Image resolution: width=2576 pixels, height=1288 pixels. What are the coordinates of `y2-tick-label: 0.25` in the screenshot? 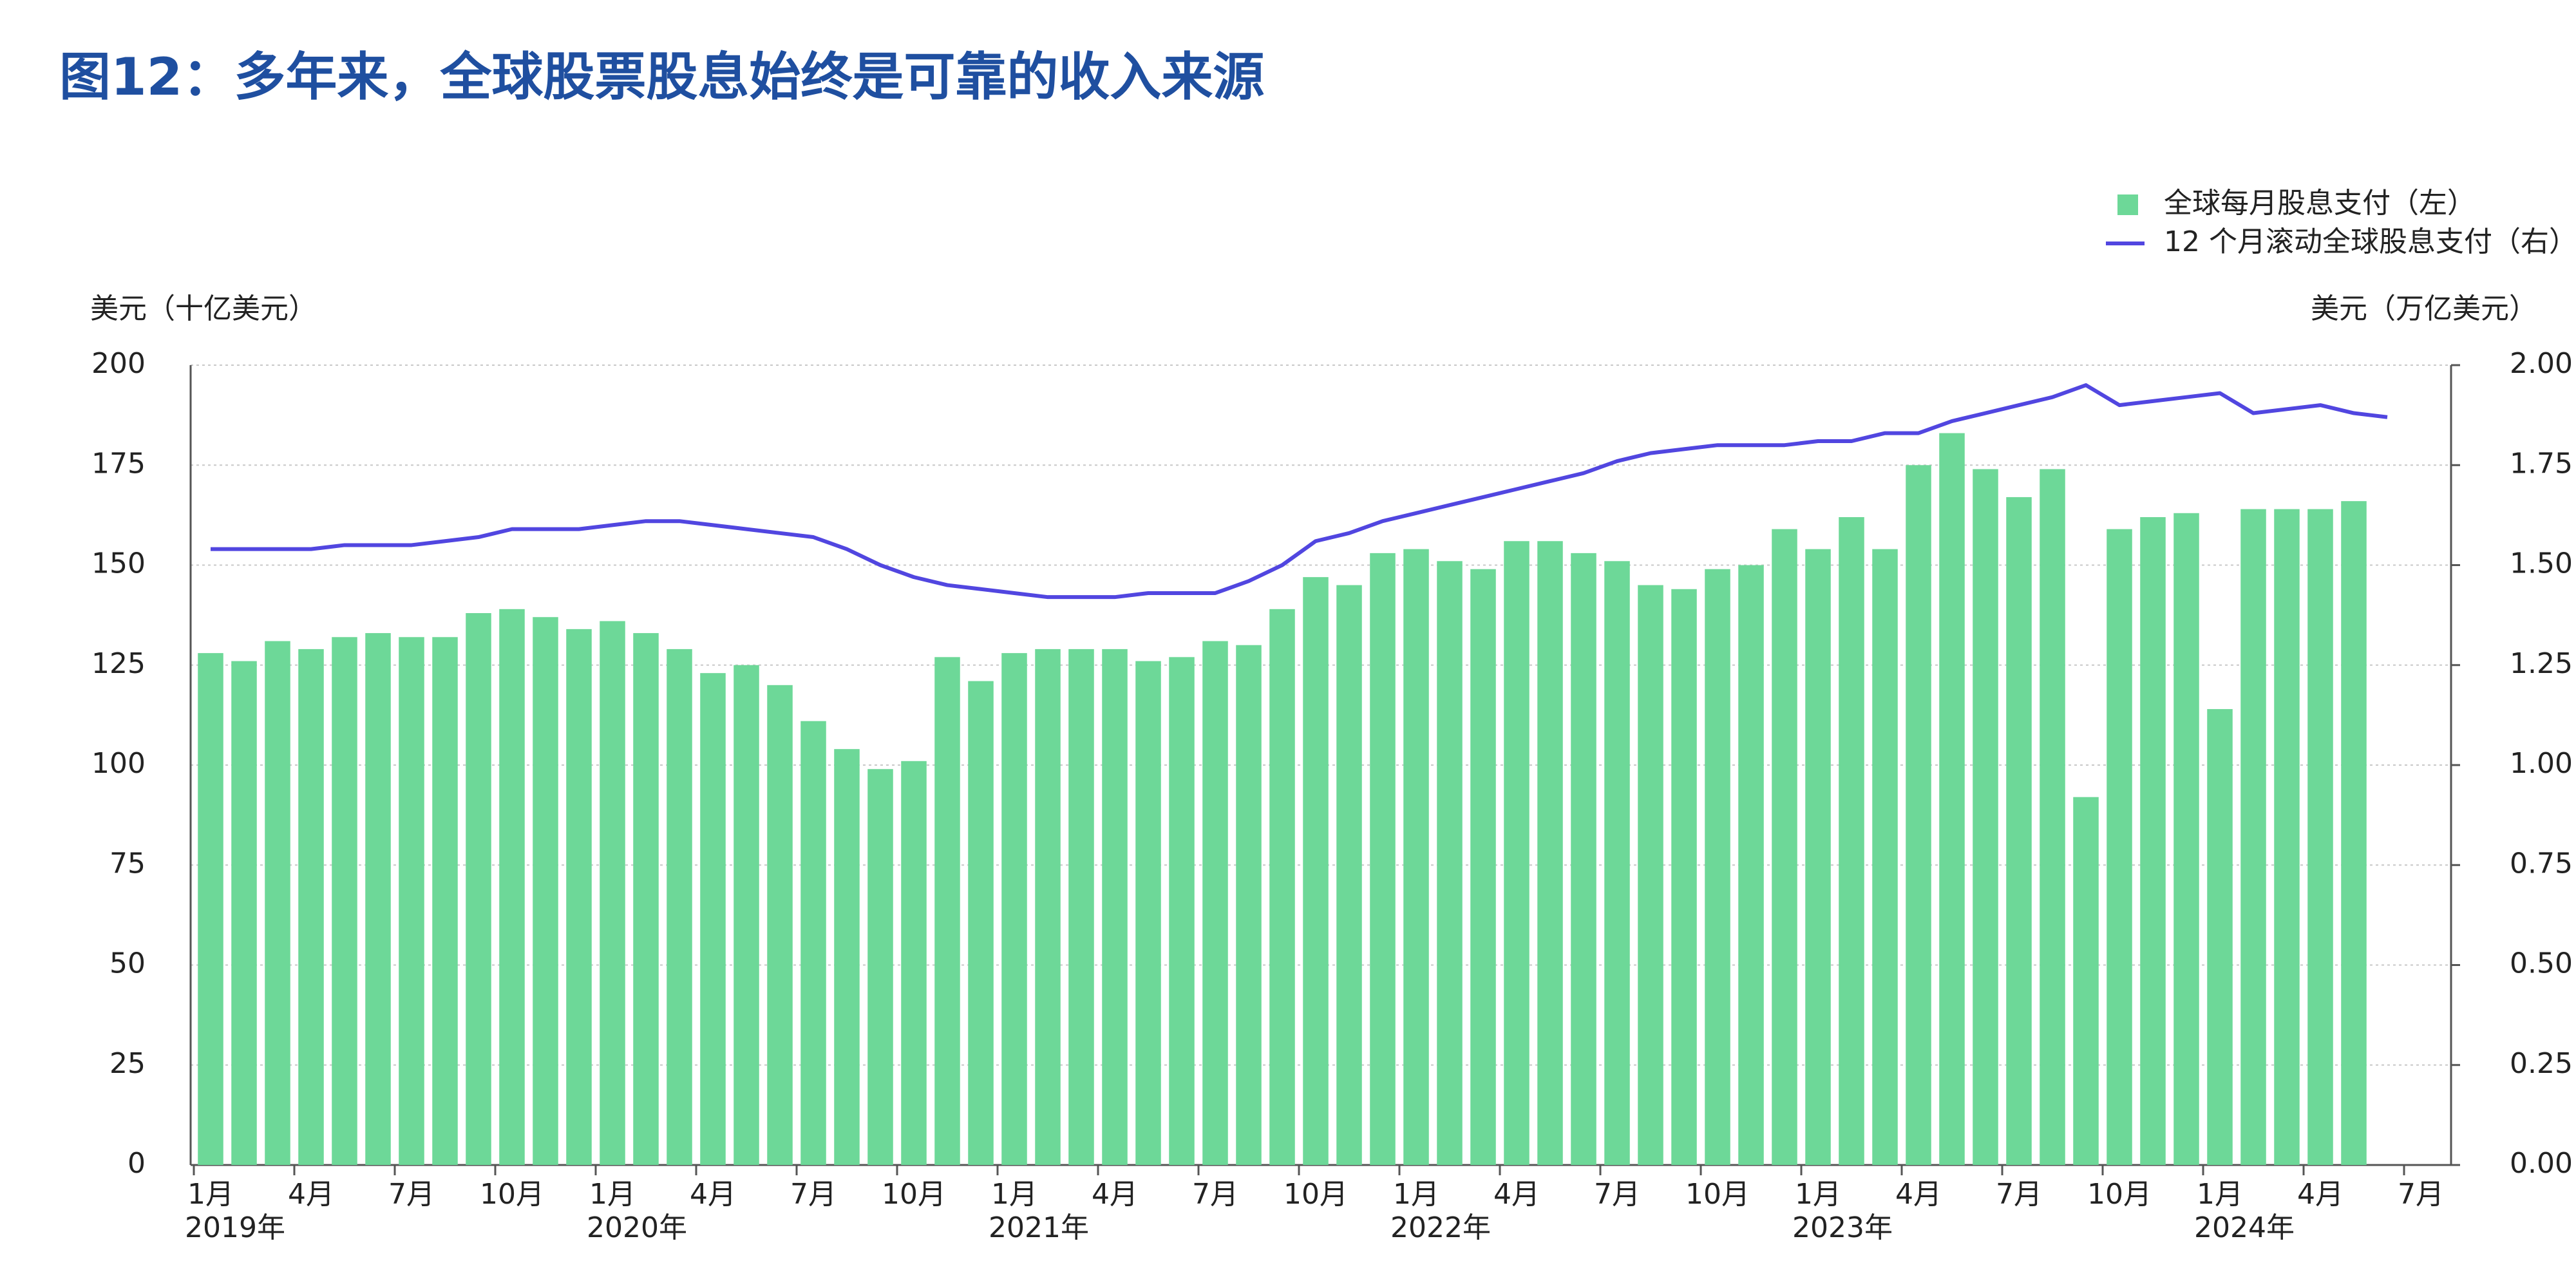 It's located at (2541, 1063).